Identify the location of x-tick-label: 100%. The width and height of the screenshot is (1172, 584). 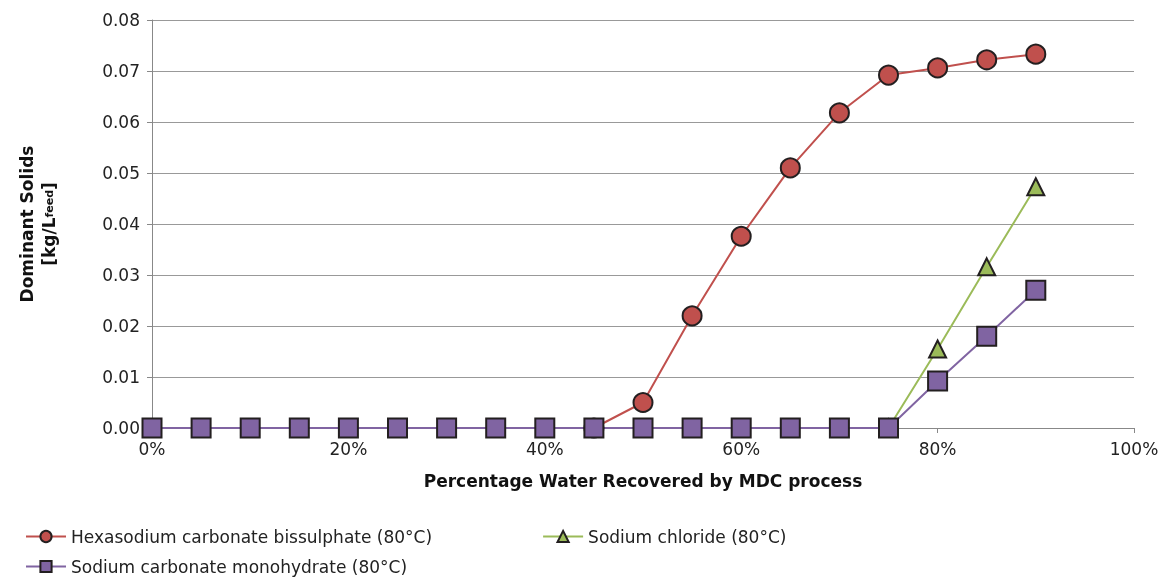
(1134, 448).